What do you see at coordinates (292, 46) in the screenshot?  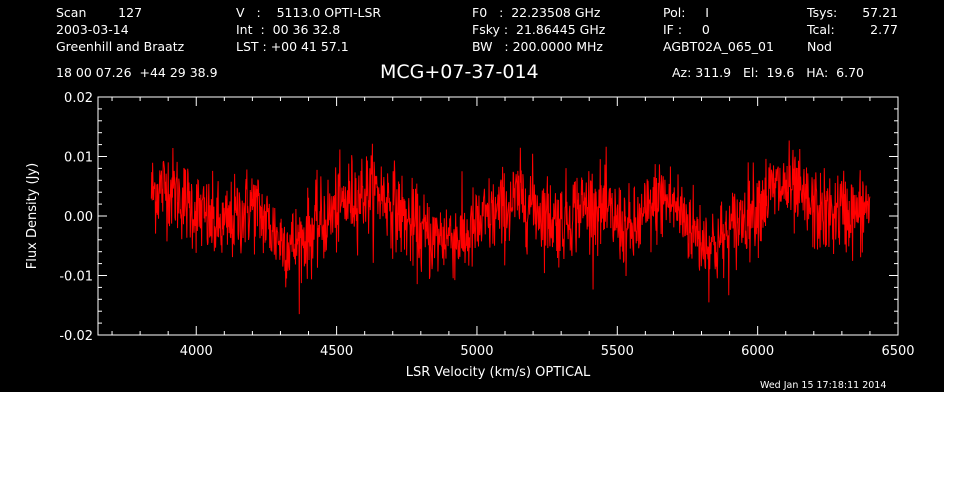 I see `lst-text: LST : +00 41 57.1` at bounding box center [292, 46].